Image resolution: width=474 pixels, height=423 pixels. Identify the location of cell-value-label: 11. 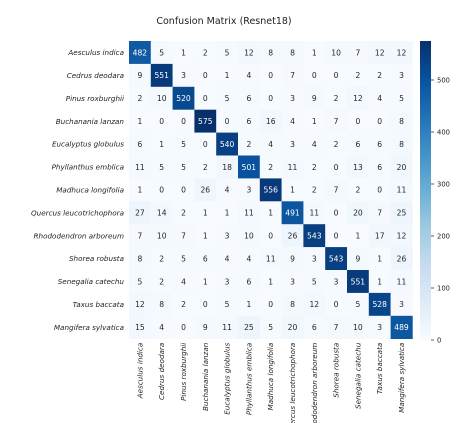
(271, 258).